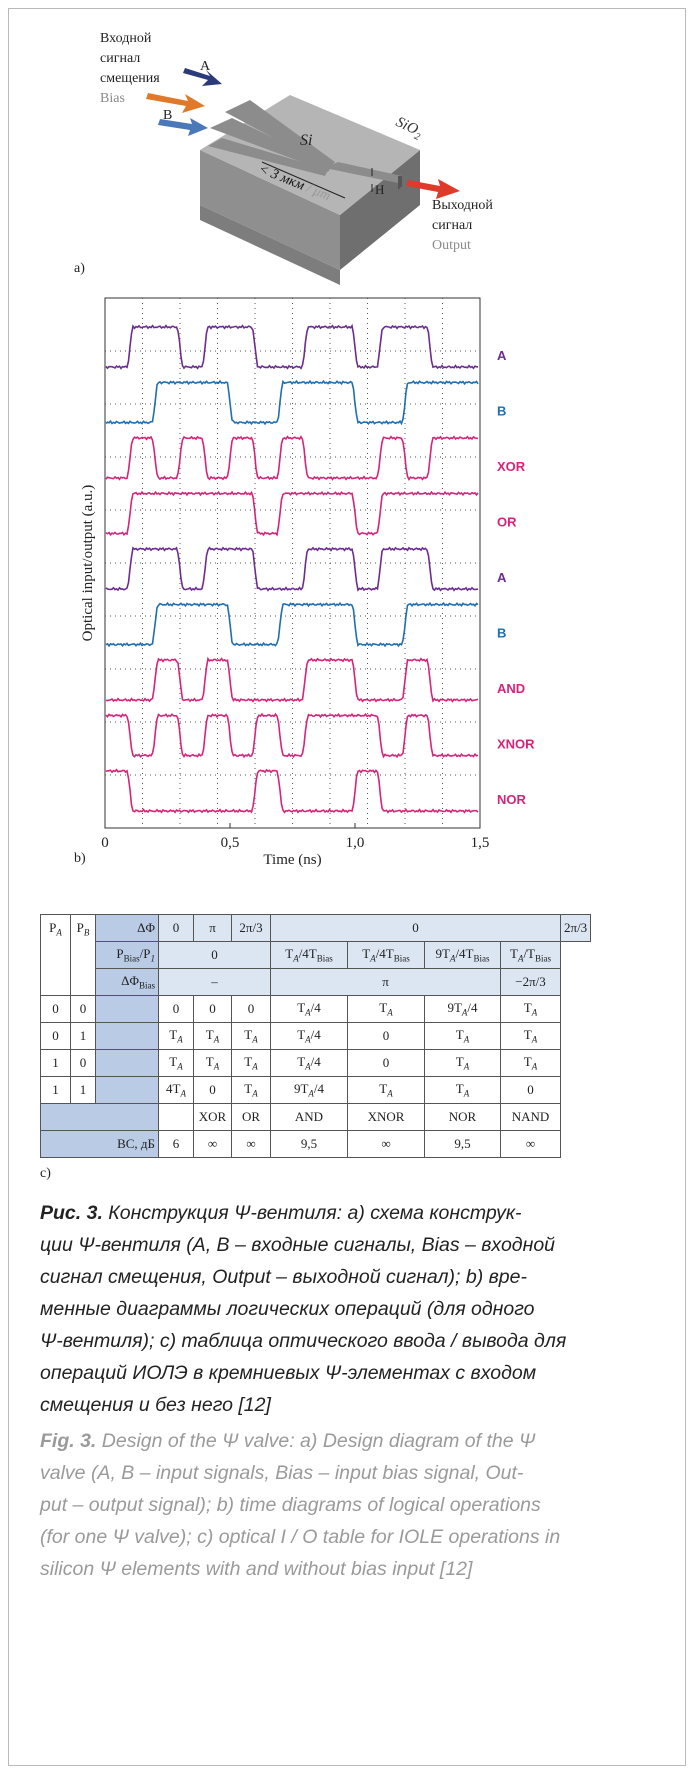  Describe the element at coordinates (130, 78) in the screenshot. I see `input-label: смещения` at that location.